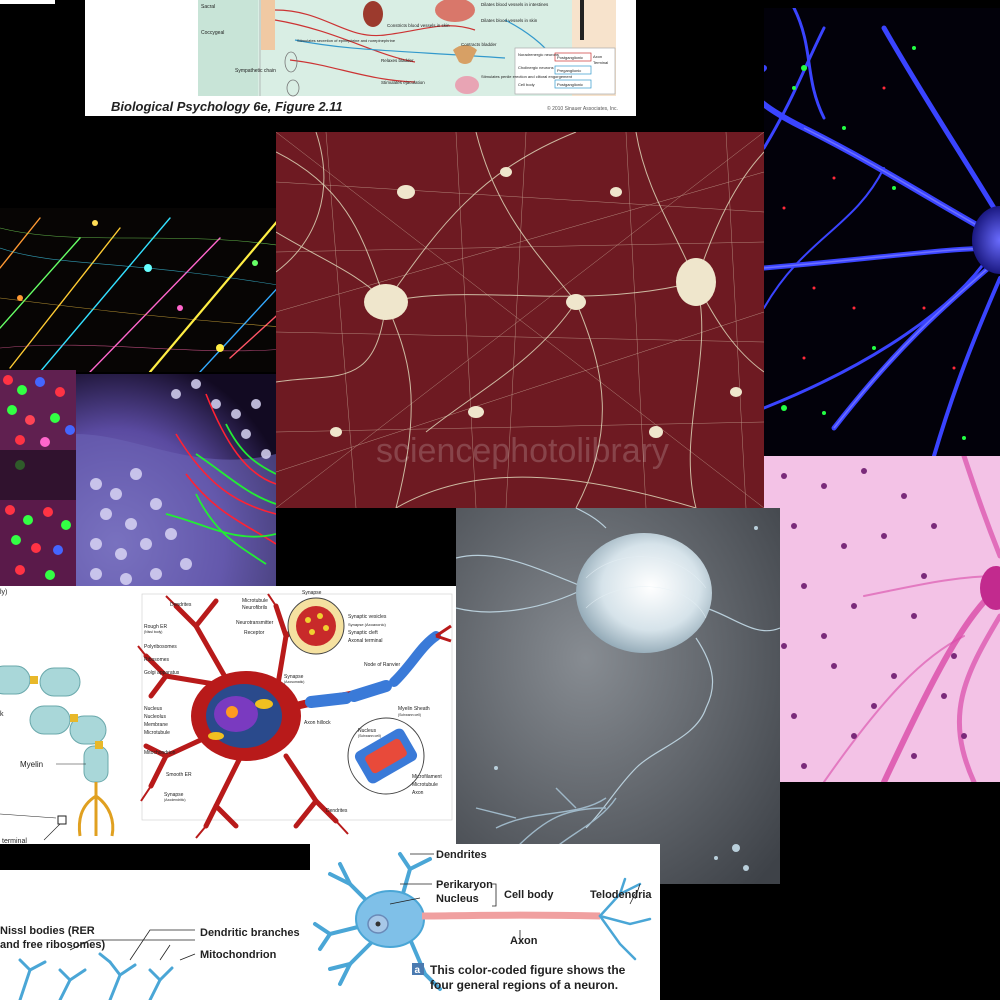 This screenshot has width=1000, height=1000. What do you see at coordinates (526, 84) in the screenshot?
I see `legend-cell-body: Cell body` at bounding box center [526, 84].